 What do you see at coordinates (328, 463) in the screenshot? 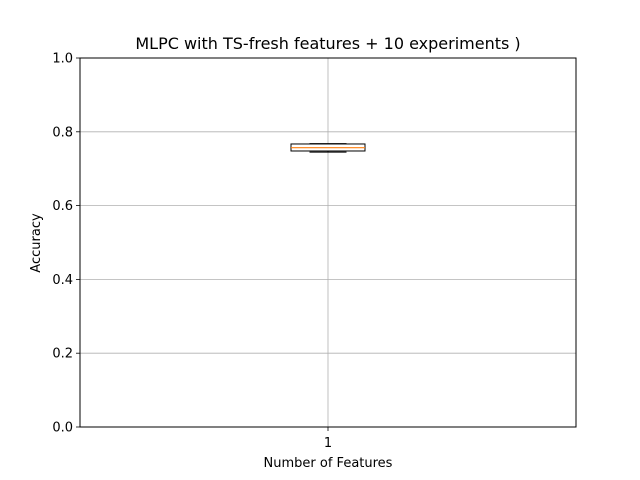
I see `x-axis-label: Number of Features` at bounding box center [328, 463].